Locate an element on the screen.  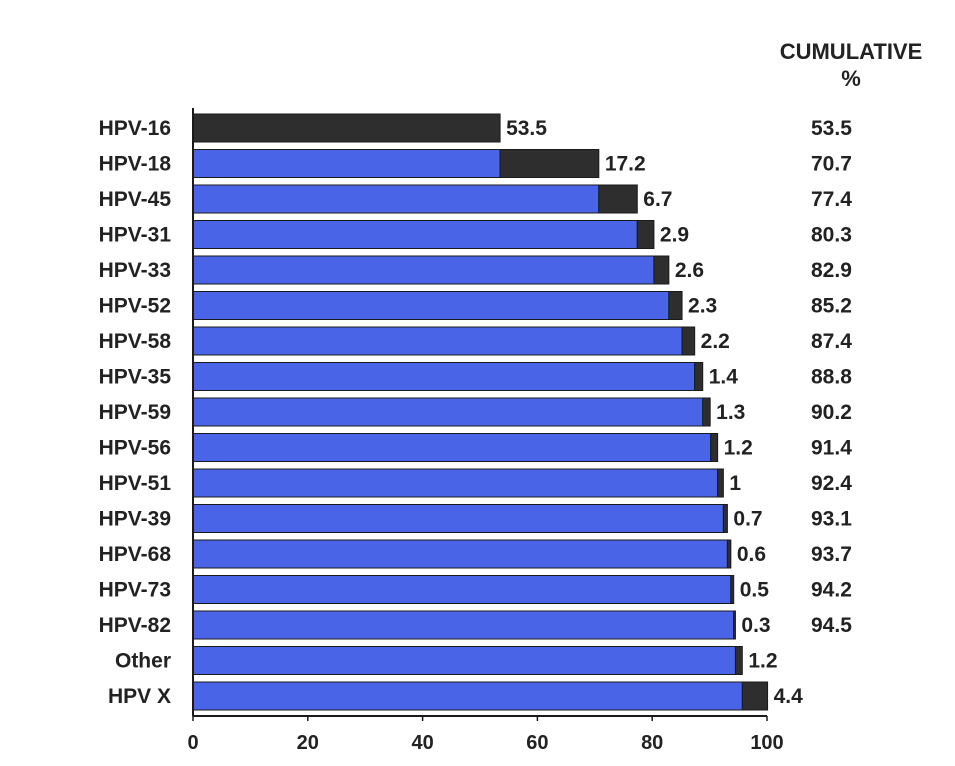
bar-value-label: 53.5 is located at coordinates (526, 128).